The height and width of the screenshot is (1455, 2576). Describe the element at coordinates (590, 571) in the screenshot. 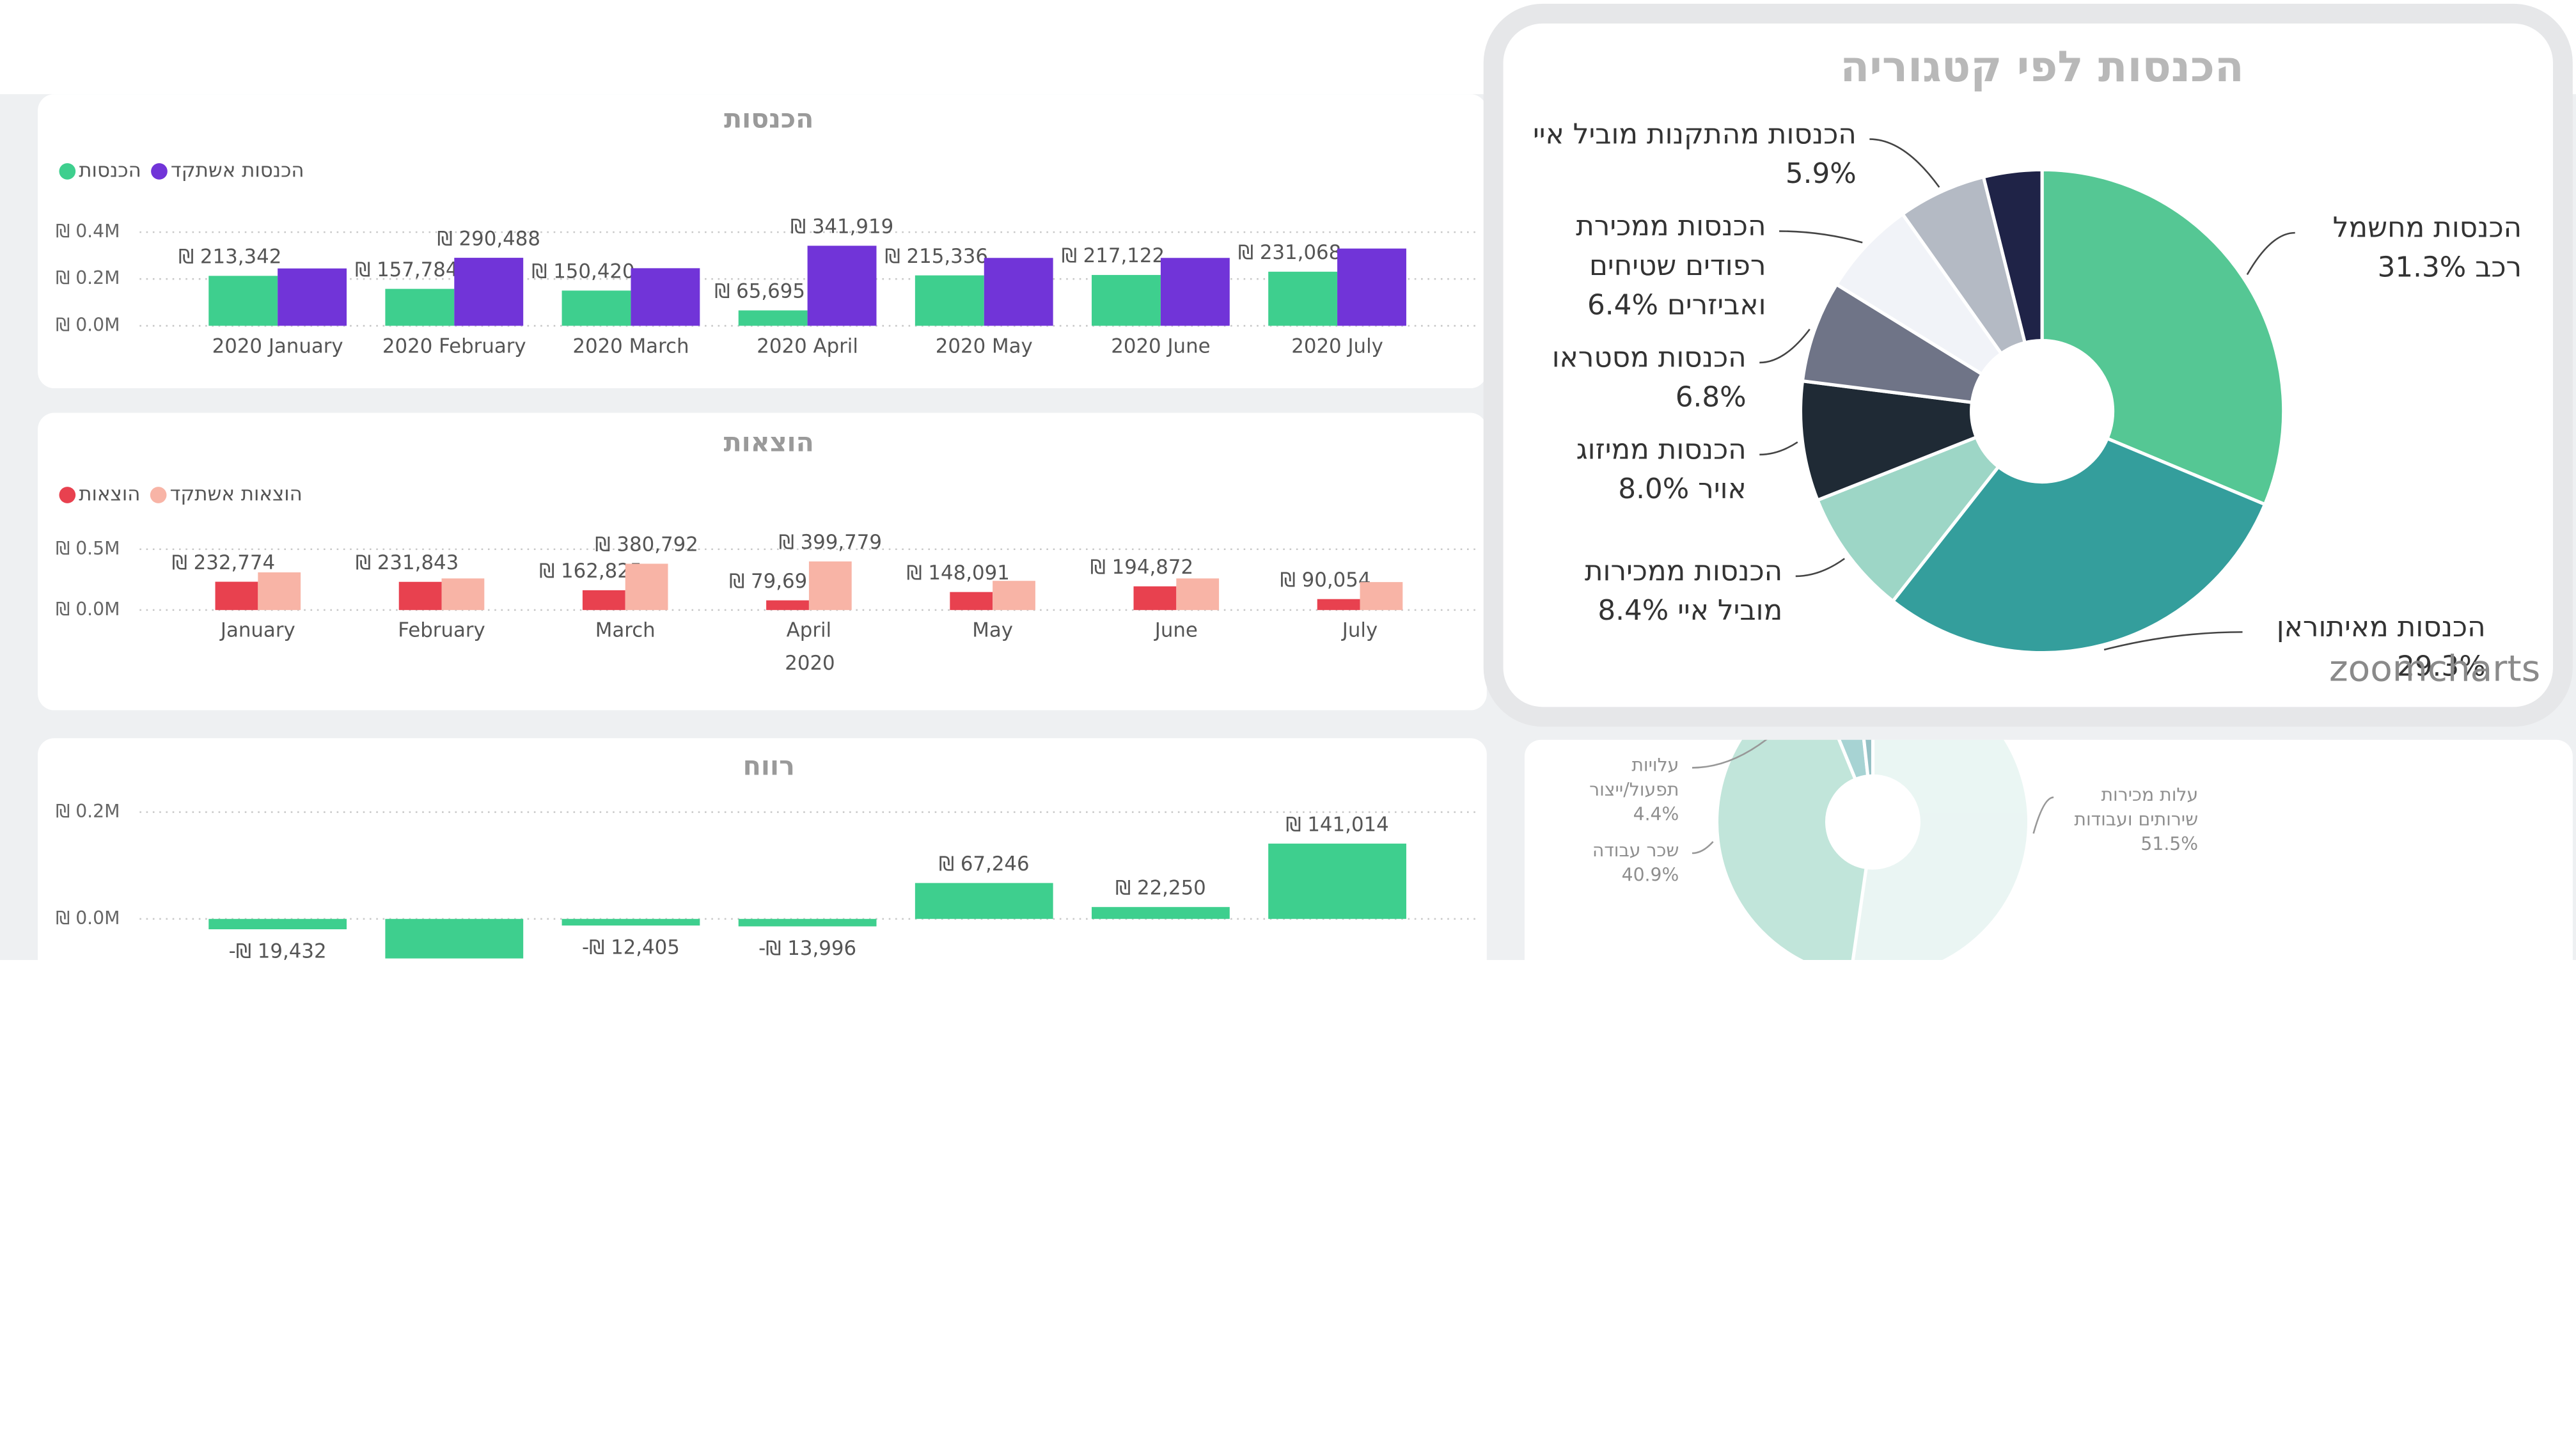

I see `data-label: ₪ 162,825` at that location.